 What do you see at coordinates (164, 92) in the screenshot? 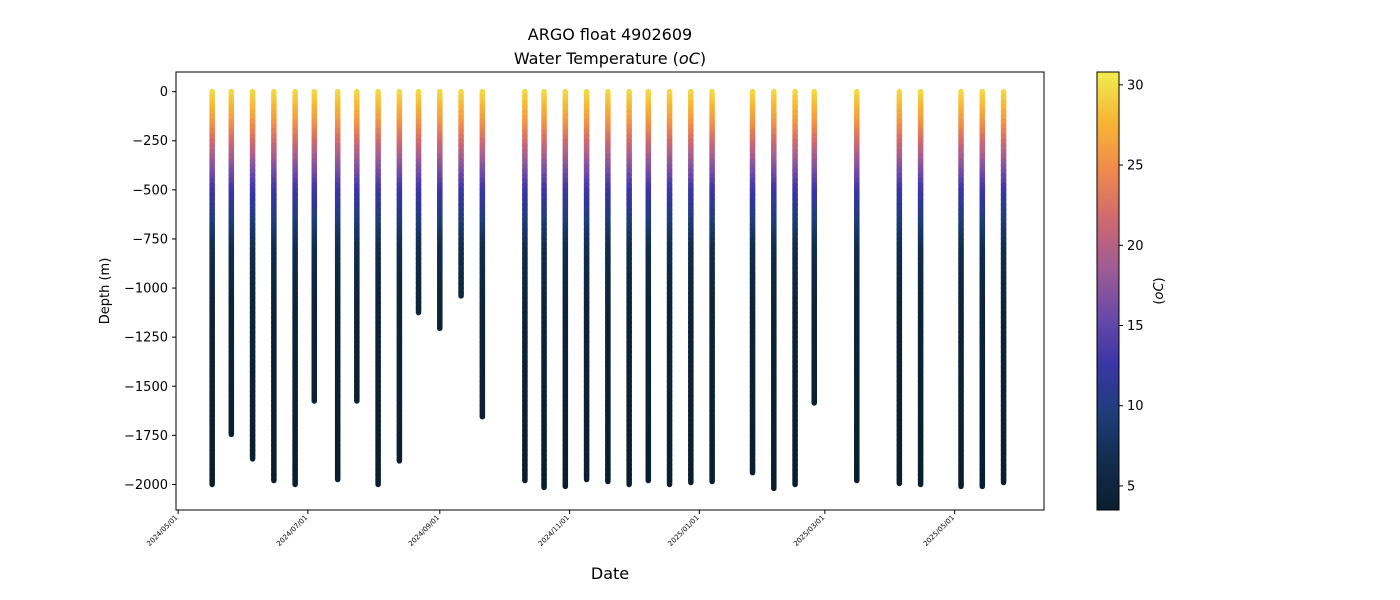
I see `y-tick-label: 0` at bounding box center [164, 92].